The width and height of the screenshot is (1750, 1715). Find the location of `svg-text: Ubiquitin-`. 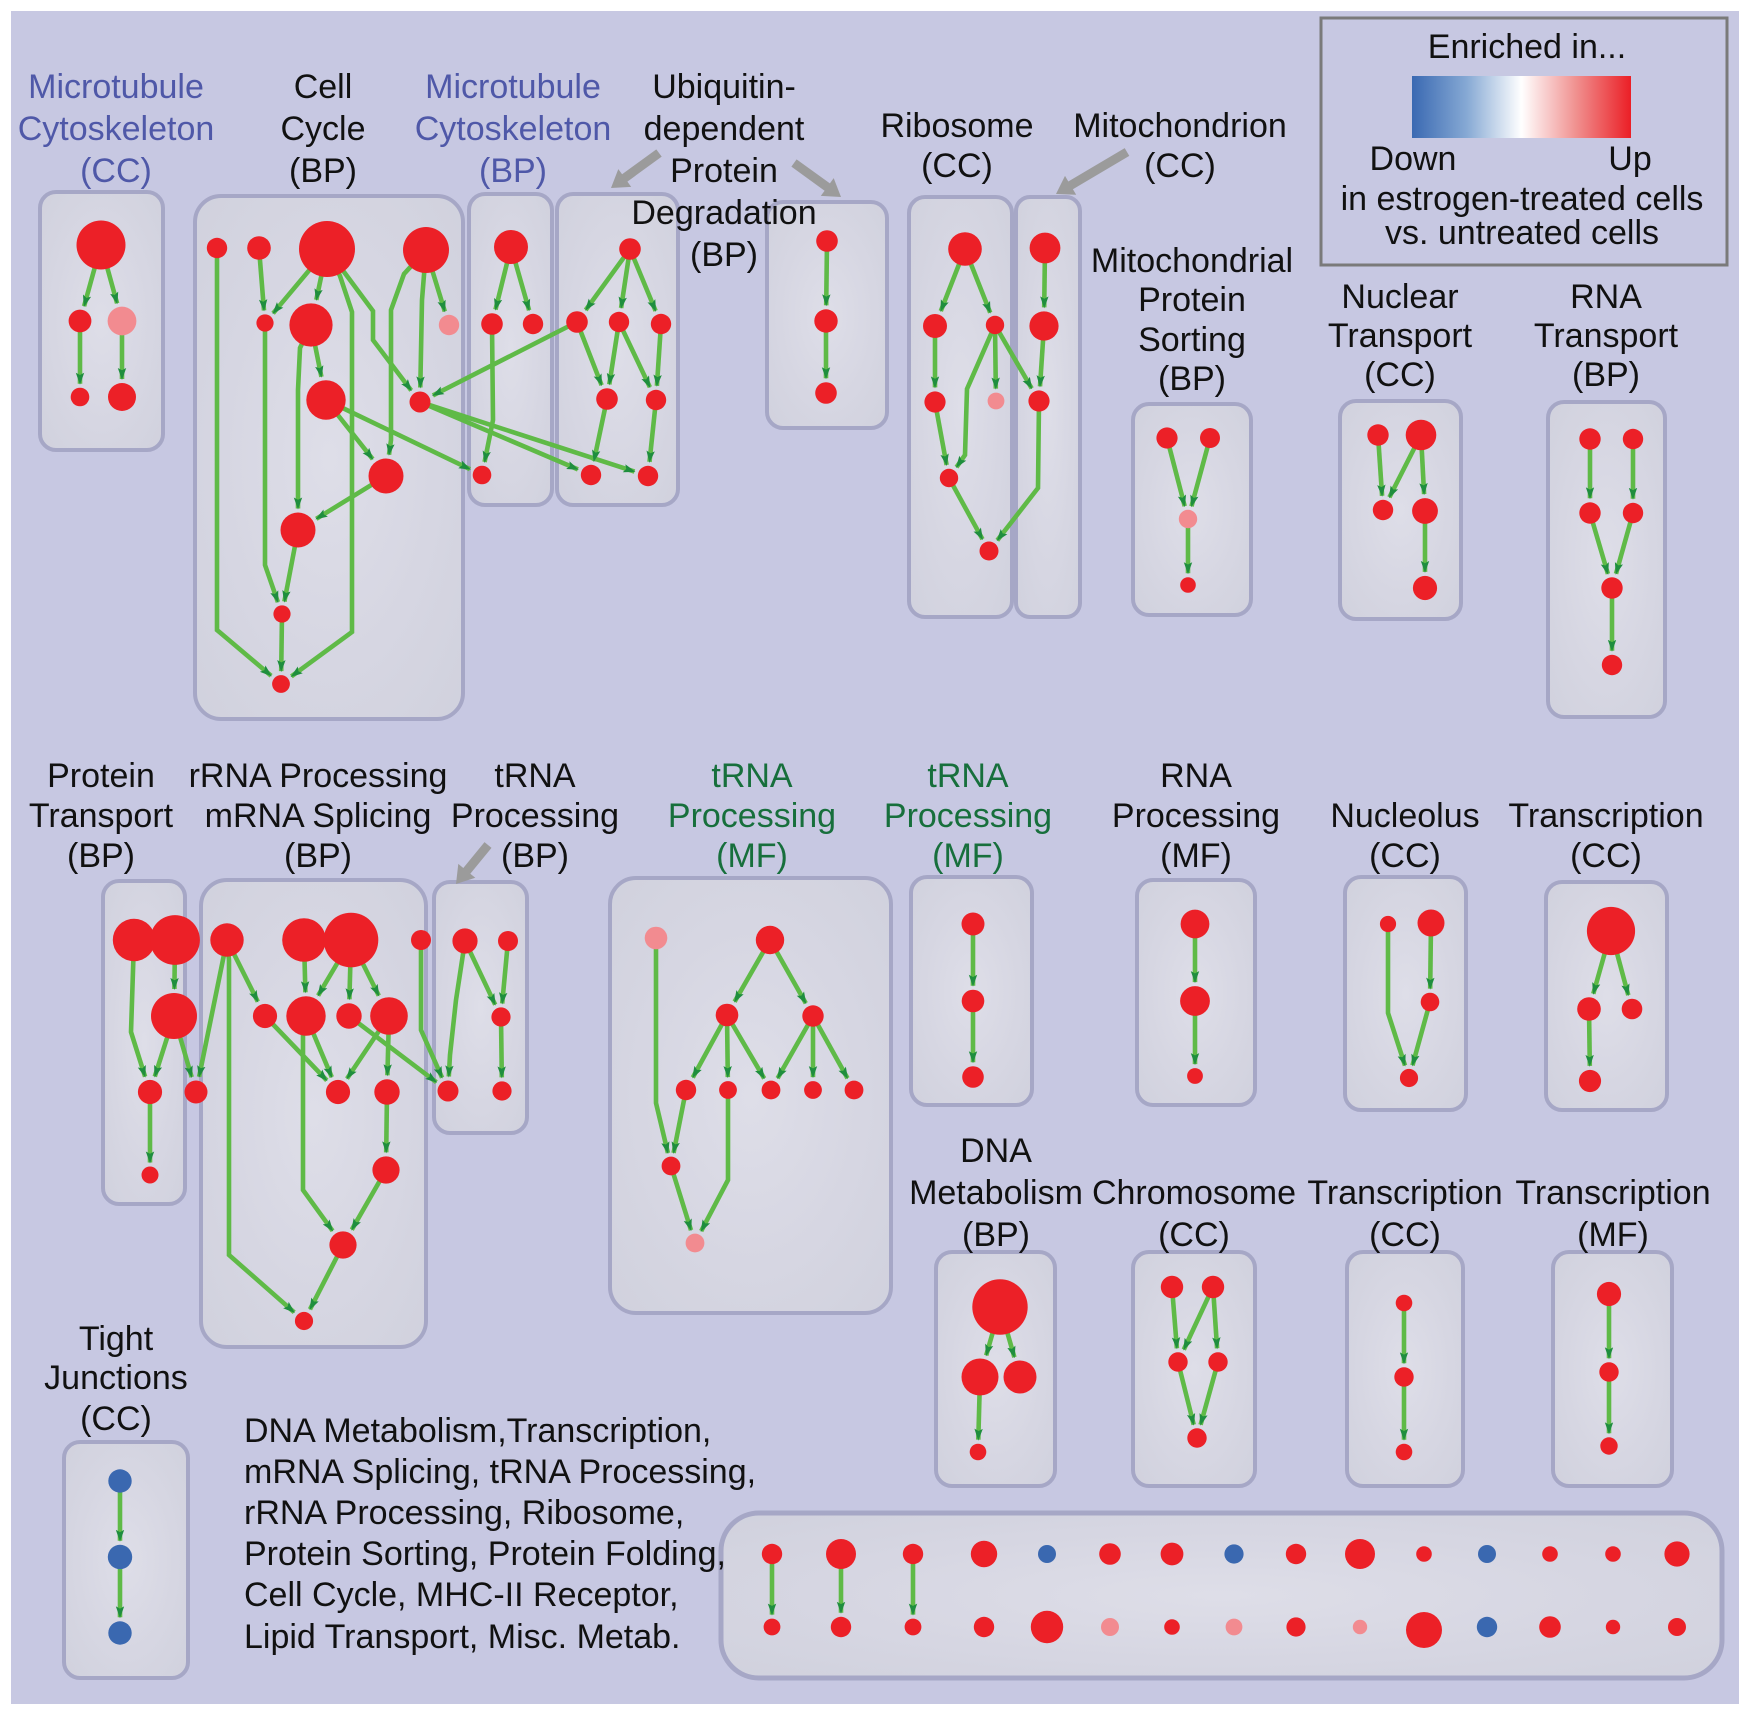

svg-text: Ubiquitin- is located at coordinates (724, 87).